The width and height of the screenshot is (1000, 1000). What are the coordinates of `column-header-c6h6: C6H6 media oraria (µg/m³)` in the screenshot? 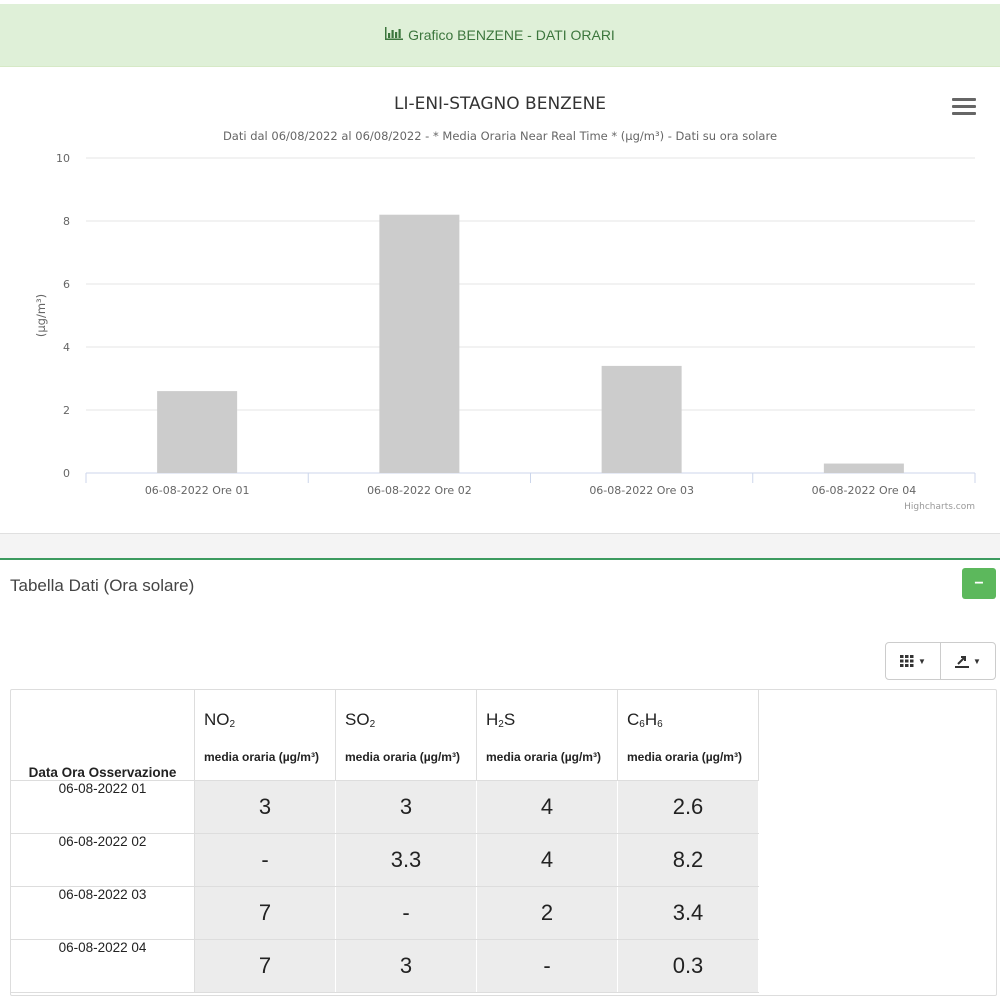 It's located at (688, 735).